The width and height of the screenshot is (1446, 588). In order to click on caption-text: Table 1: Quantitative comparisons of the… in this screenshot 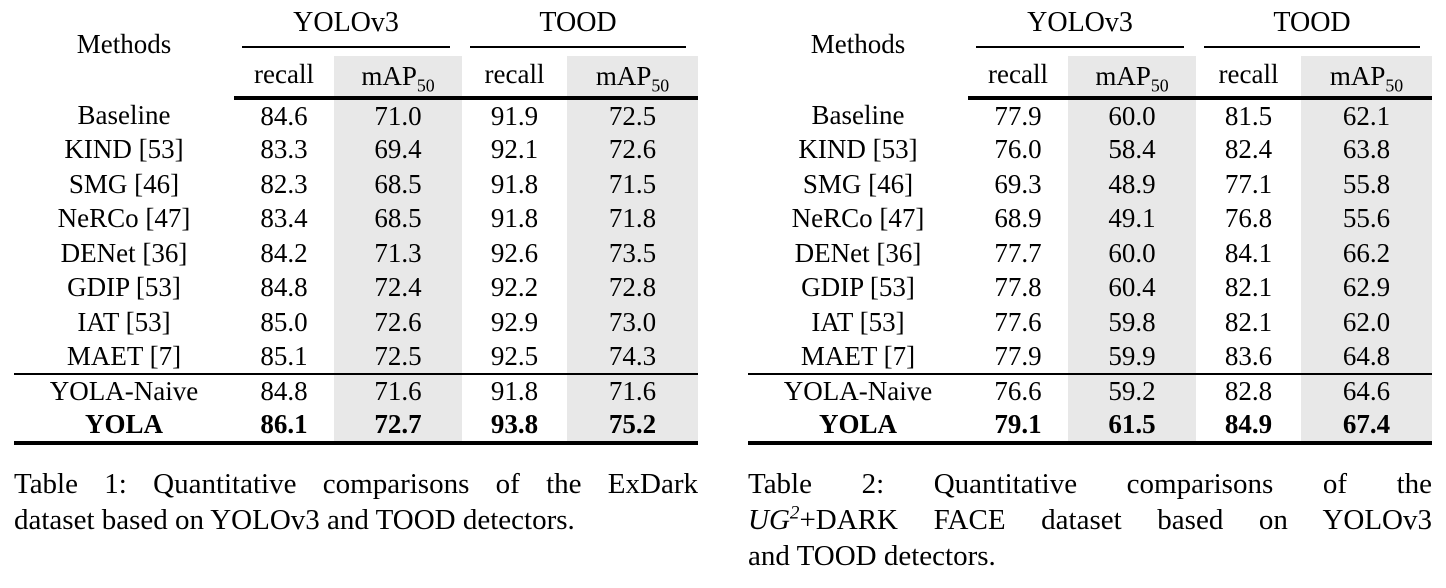, I will do `click(356, 484)`.